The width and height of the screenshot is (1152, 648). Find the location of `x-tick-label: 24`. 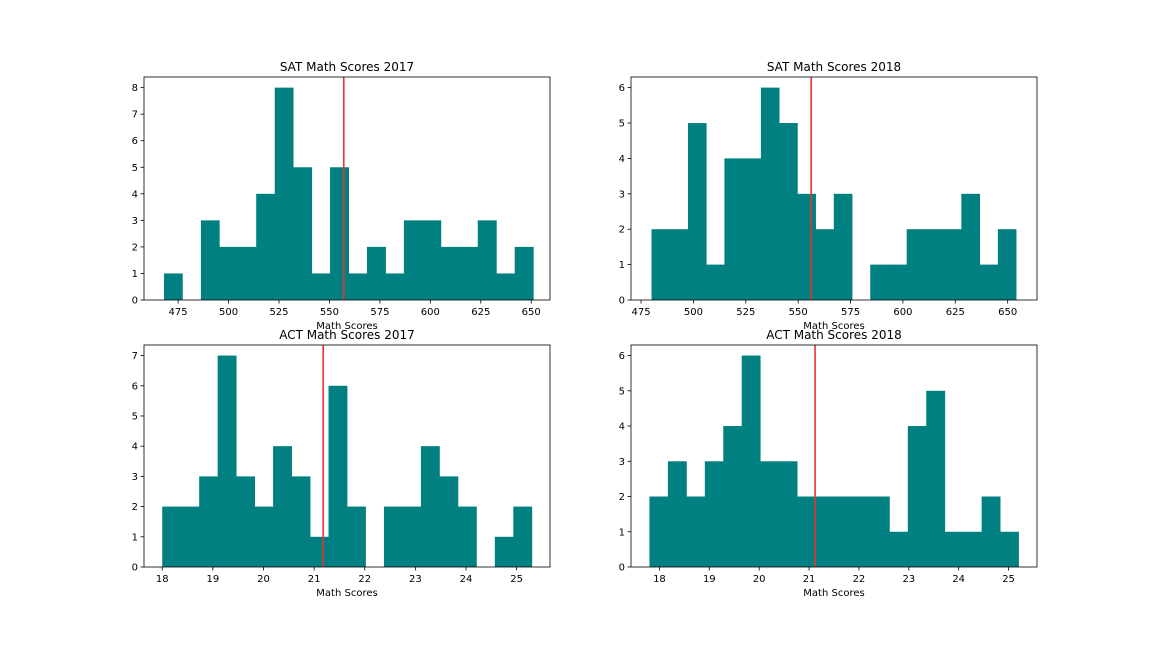

x-tick-label: 24 is located at coordinates (466, 579).